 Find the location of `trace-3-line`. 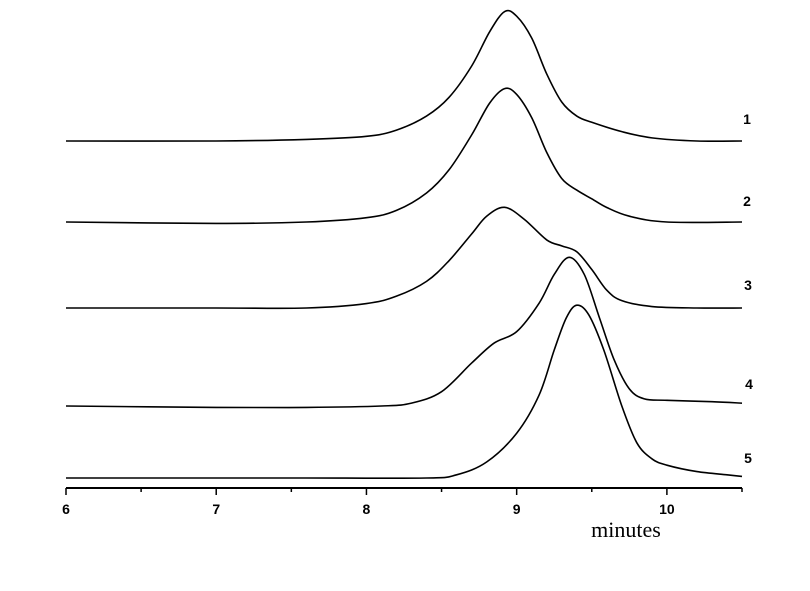

trace-3-line is located at coordinates (404, 258).